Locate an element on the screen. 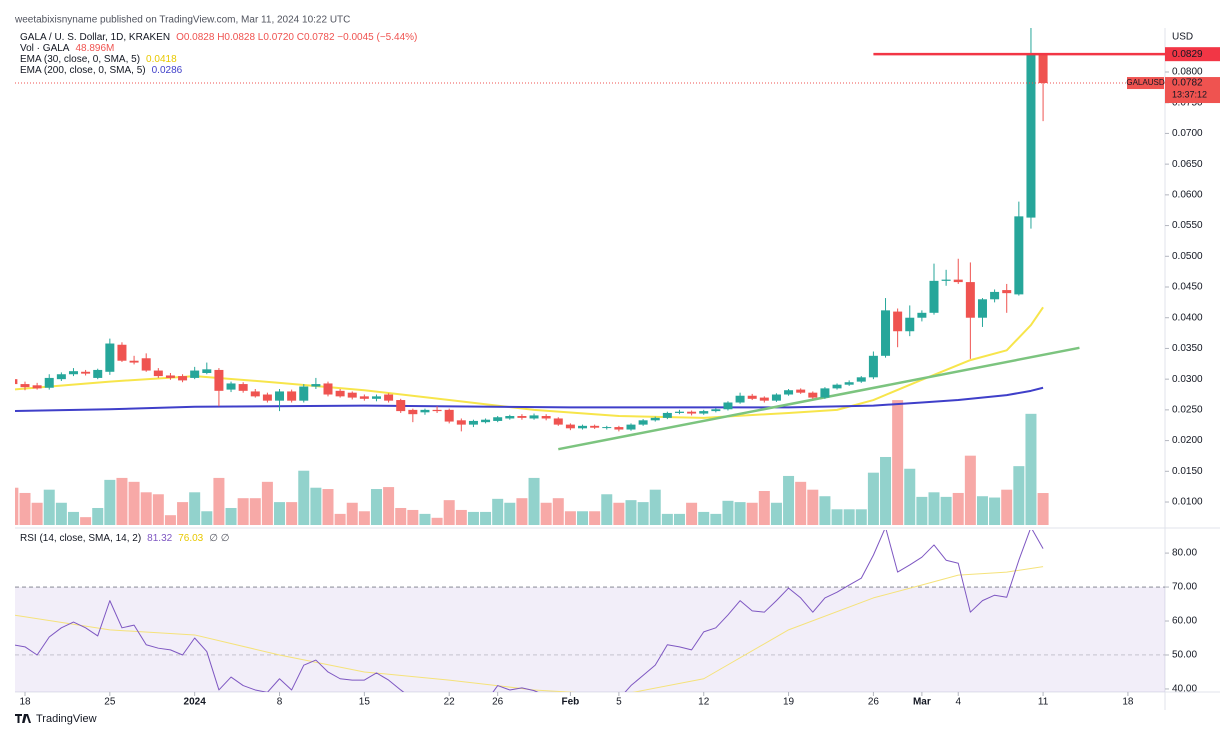 This screenshot has height=740, width=1220. rsi-extra: ∅ ∅ is located at coordinates (219, 538).